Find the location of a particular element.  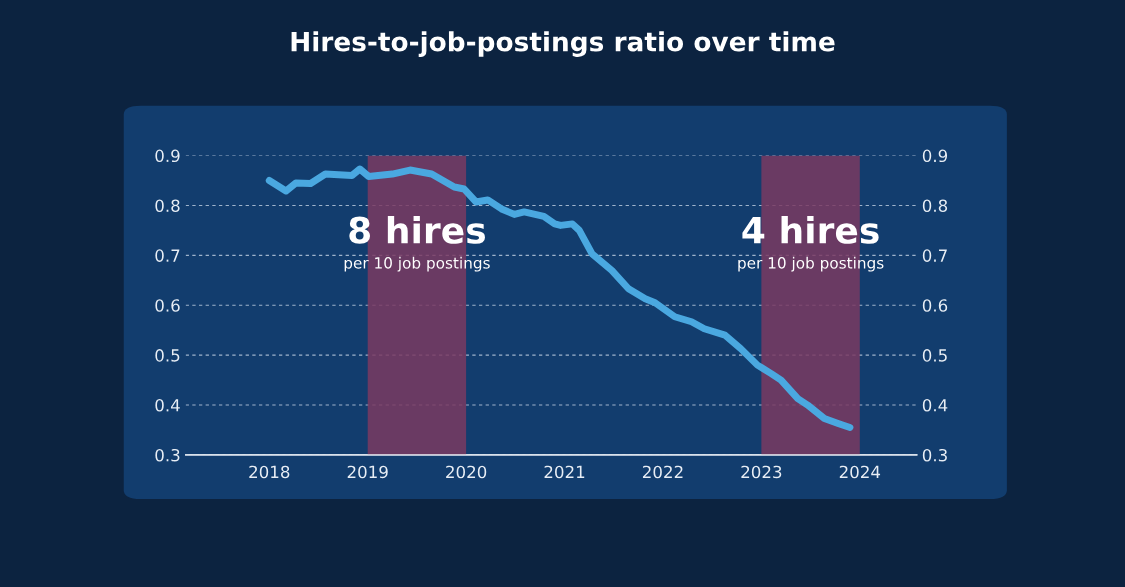

y2-tick-label: 0.8 is located at coordinates (935, 206).